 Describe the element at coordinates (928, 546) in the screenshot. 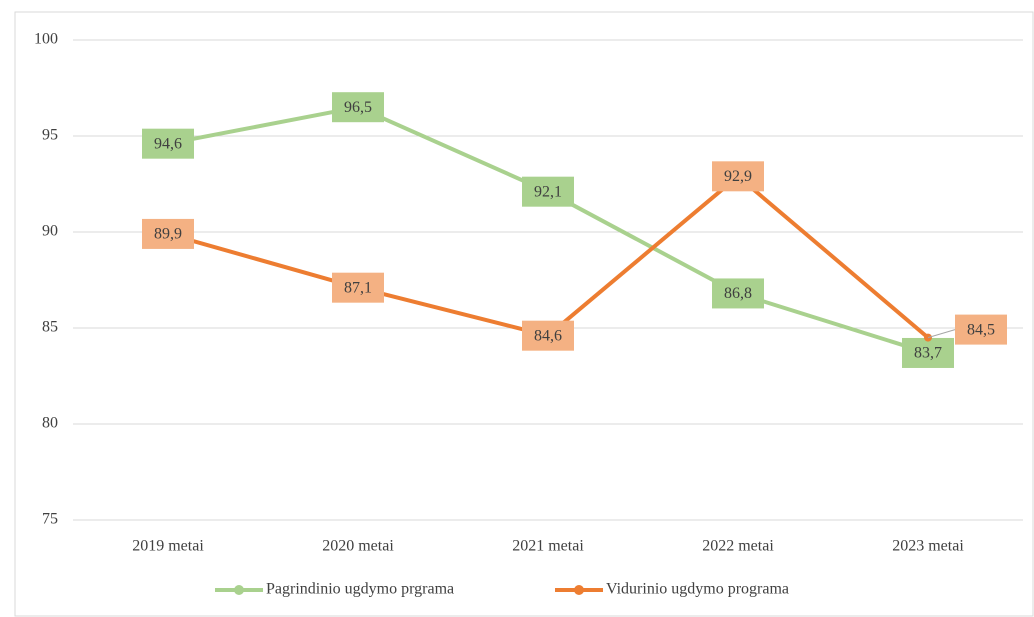

I see `x-tick-label: 2023 metai` at that location.